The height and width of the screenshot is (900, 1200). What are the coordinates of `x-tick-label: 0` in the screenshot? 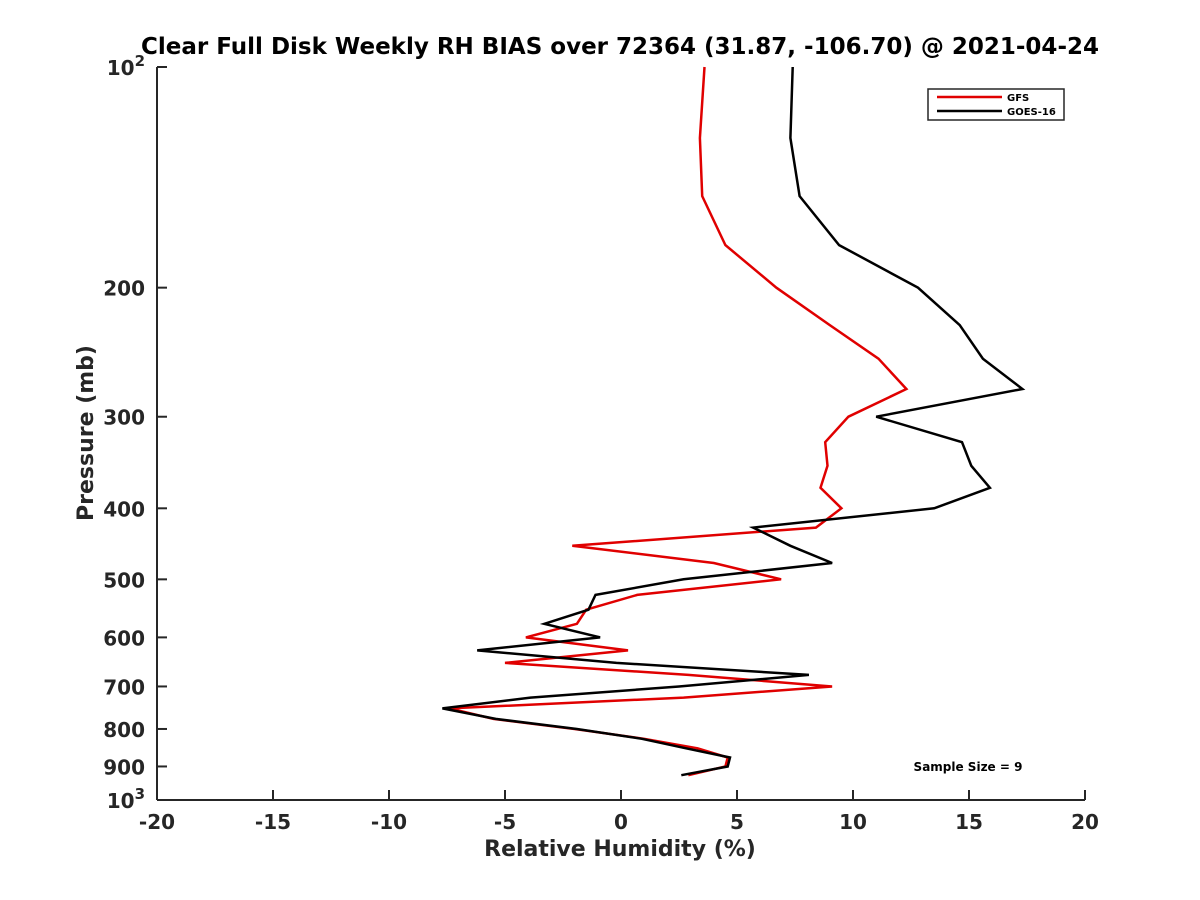 It's located at (621, 822).